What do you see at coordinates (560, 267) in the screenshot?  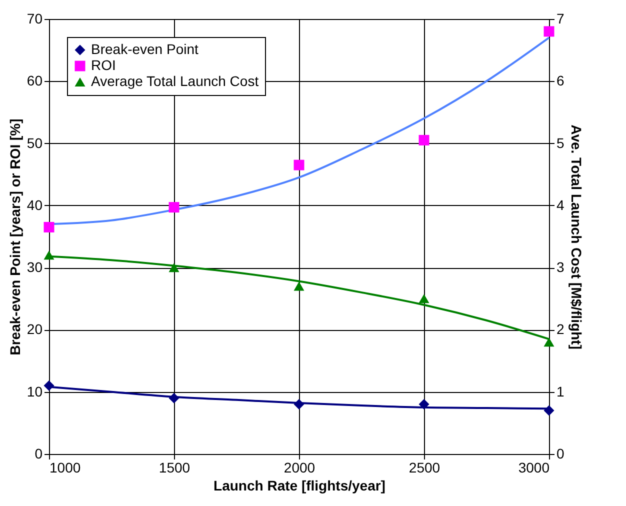 I see `y2-tick-label: 3` at bounding box center [560, 267].